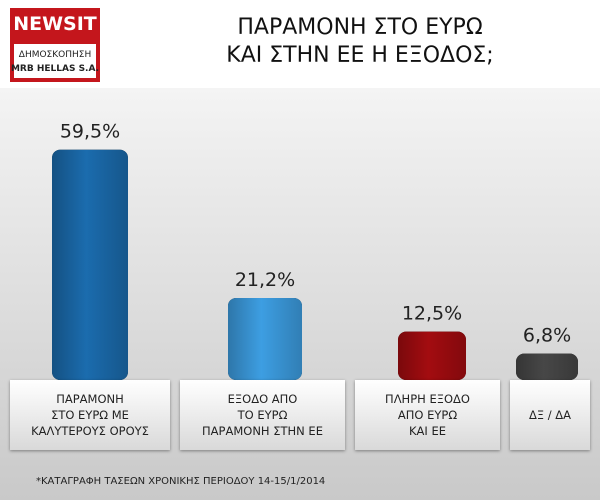  Describe the element at coordinates (55, 69) in the screenshot. I see `logo-sub: MRB HELLAS S.A.` at that location.